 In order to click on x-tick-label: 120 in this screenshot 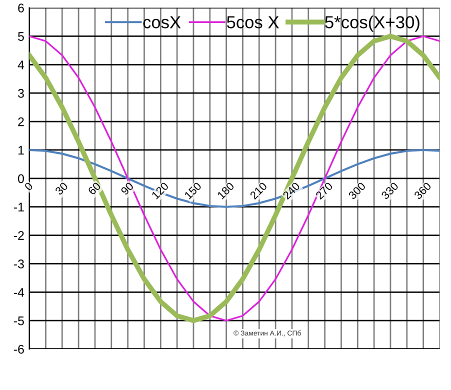, I will do `click(160, 191)`.